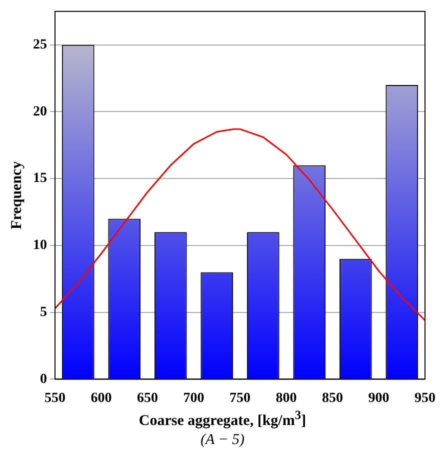 This screenshot has height=459, width=445. I want to click on y-tick-label: 20, so click(40, 112).